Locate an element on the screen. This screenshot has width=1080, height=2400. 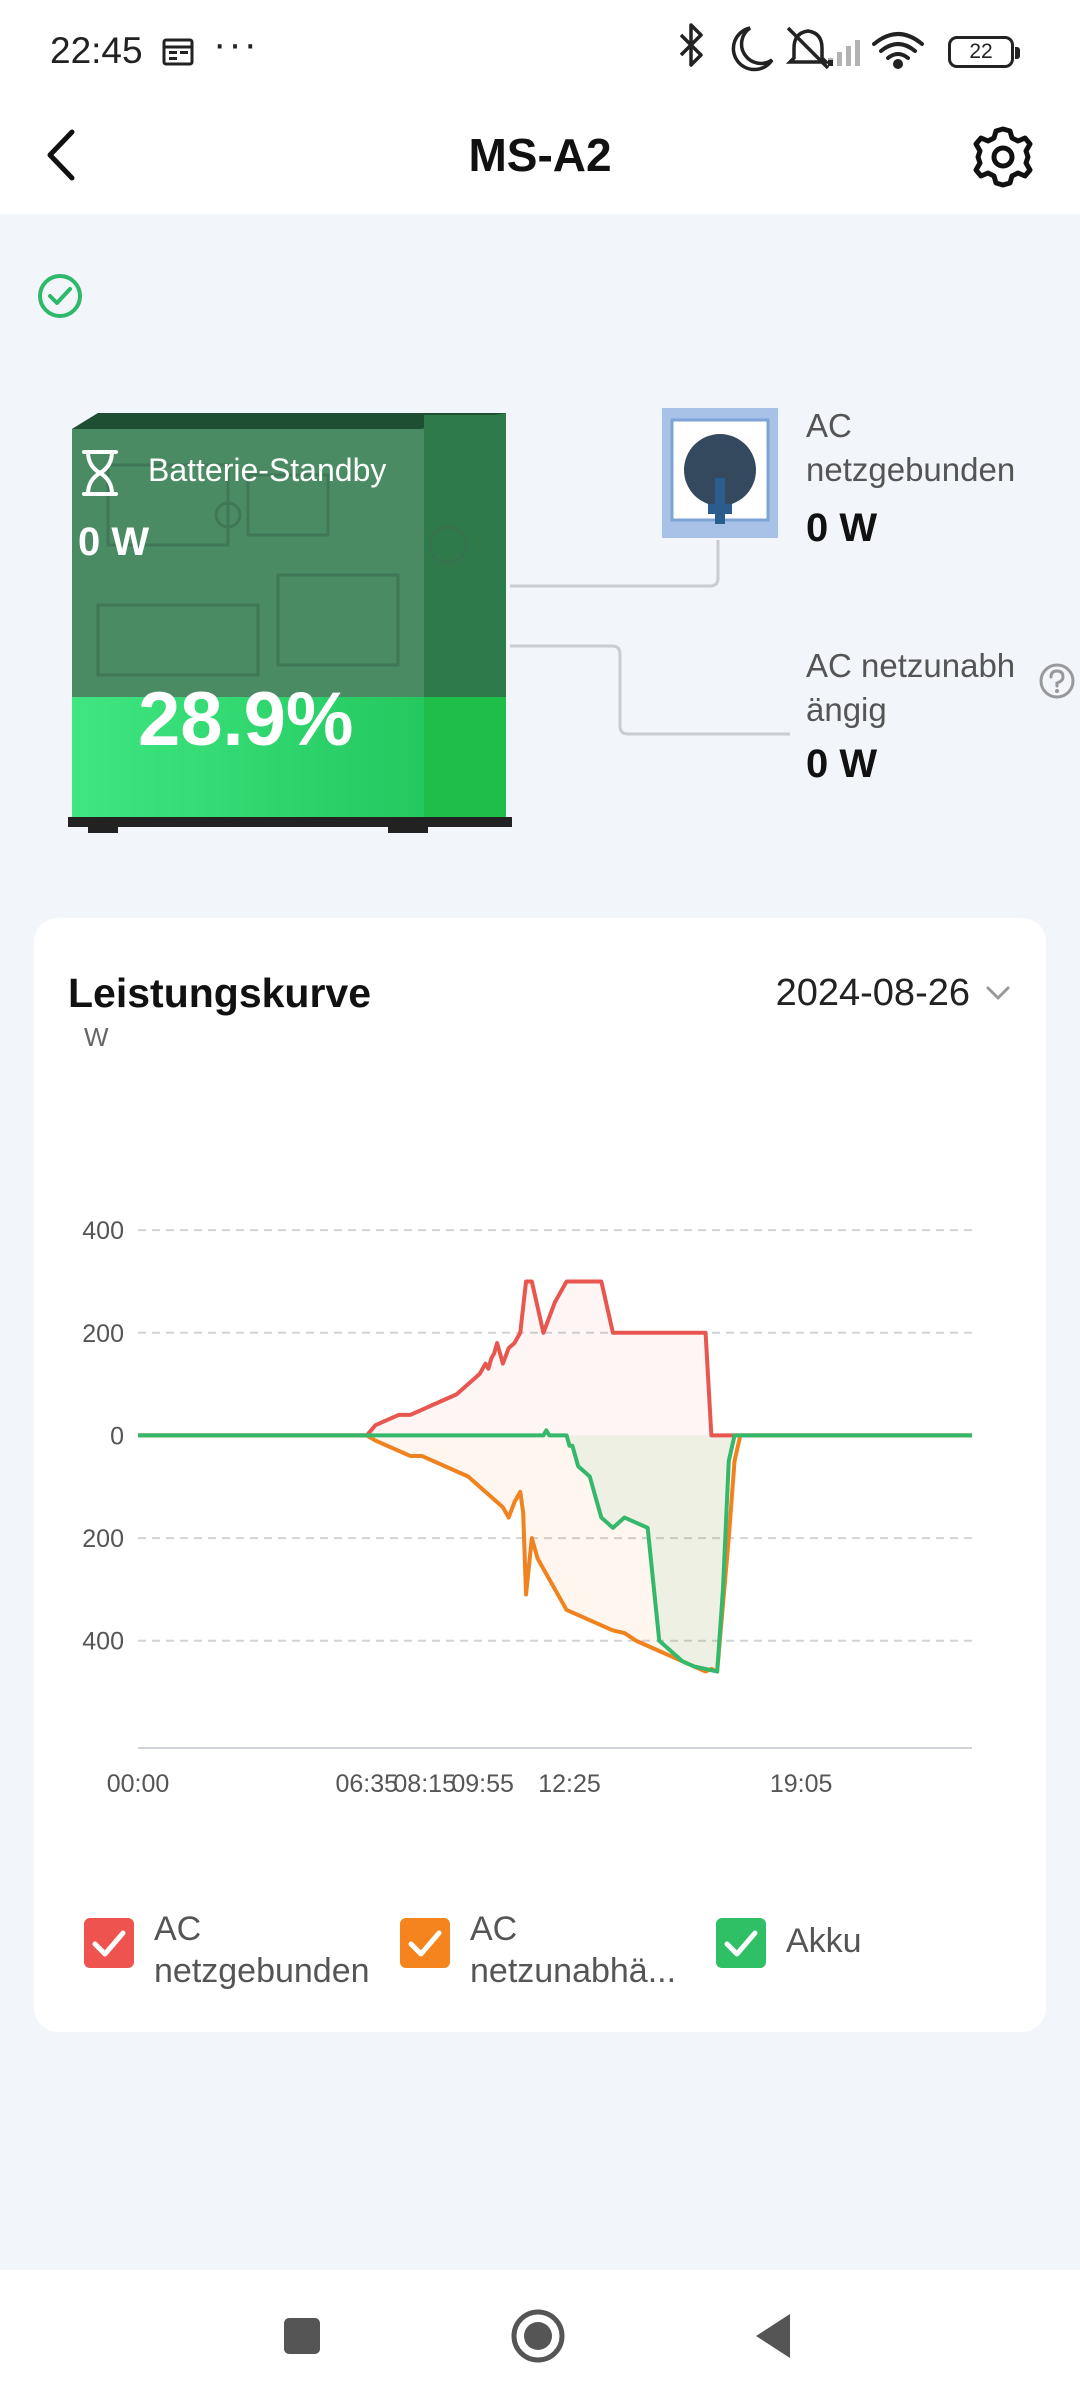
legend-checkbox-offgrid is located at coordinates (425, 1943).